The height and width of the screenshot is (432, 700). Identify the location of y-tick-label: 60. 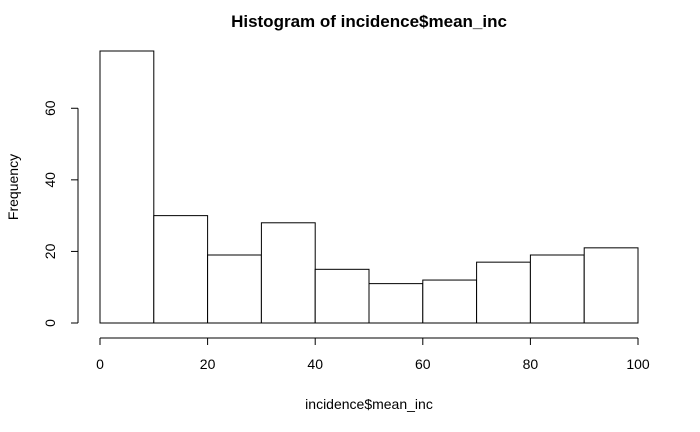
(50, 108).